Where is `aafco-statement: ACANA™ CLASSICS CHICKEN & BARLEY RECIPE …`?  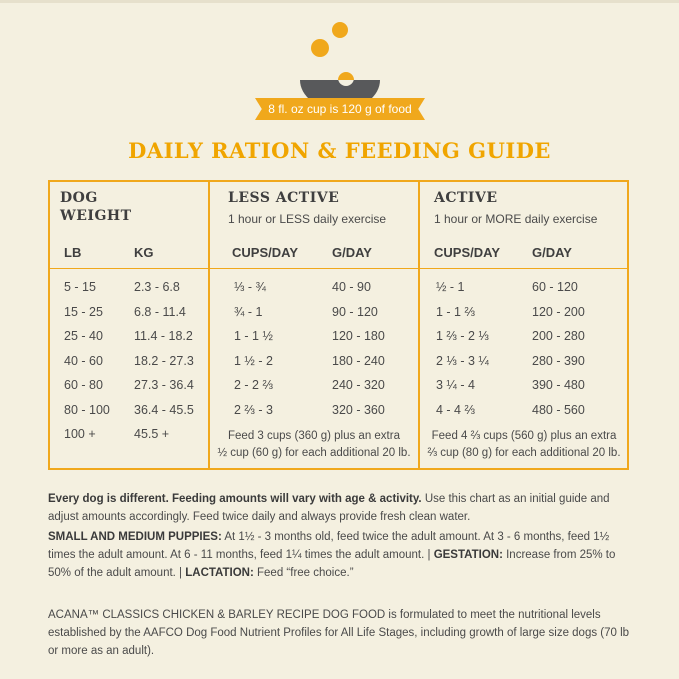 aafco-statement: ACANA™ CLASSICS CHICKEN & BARLEY RECIPE … is located at coordinates (339, 633).